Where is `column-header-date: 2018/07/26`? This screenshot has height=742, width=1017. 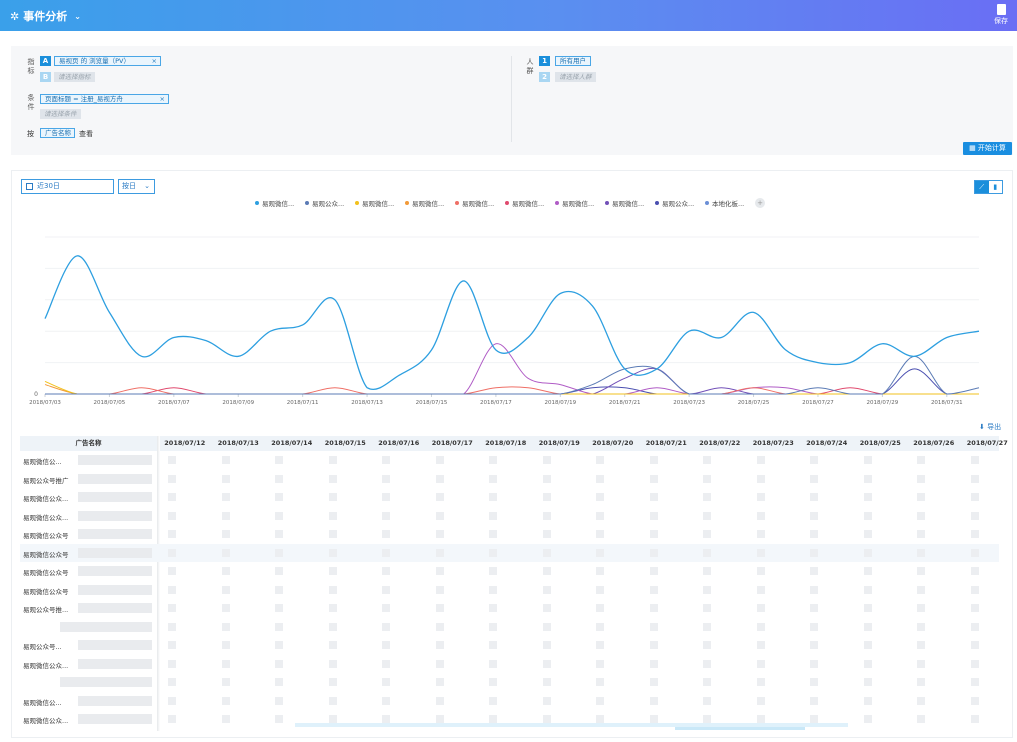
column-header-date: 2018/07/26 is located at coordinates (934, 443).